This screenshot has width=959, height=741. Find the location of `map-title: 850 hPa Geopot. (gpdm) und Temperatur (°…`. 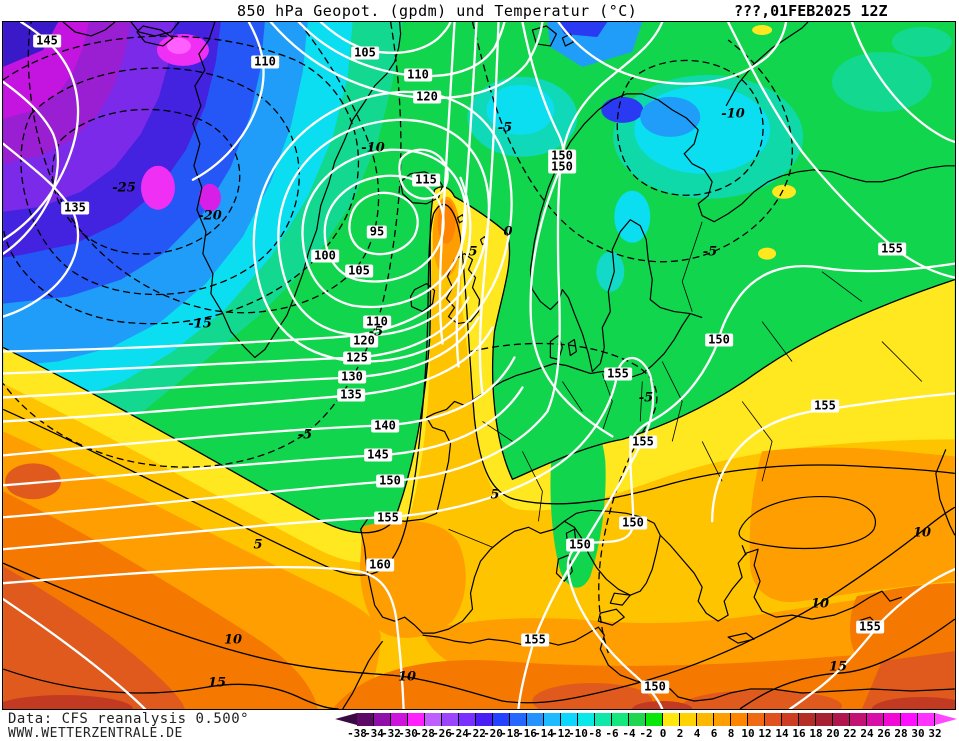

map-title: 850 hPa Geopot. (gpdm) und Temperatur (°… is located at coordinates (437, 11).